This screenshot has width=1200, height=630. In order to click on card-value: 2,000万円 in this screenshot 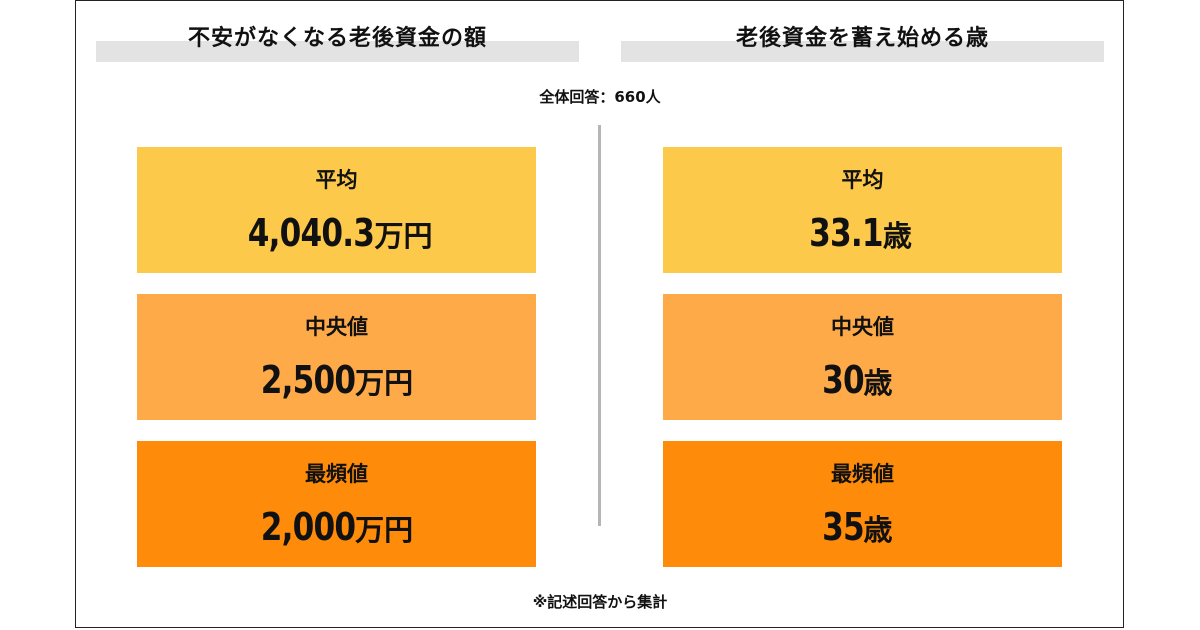, I will do `click(336, 531)`.